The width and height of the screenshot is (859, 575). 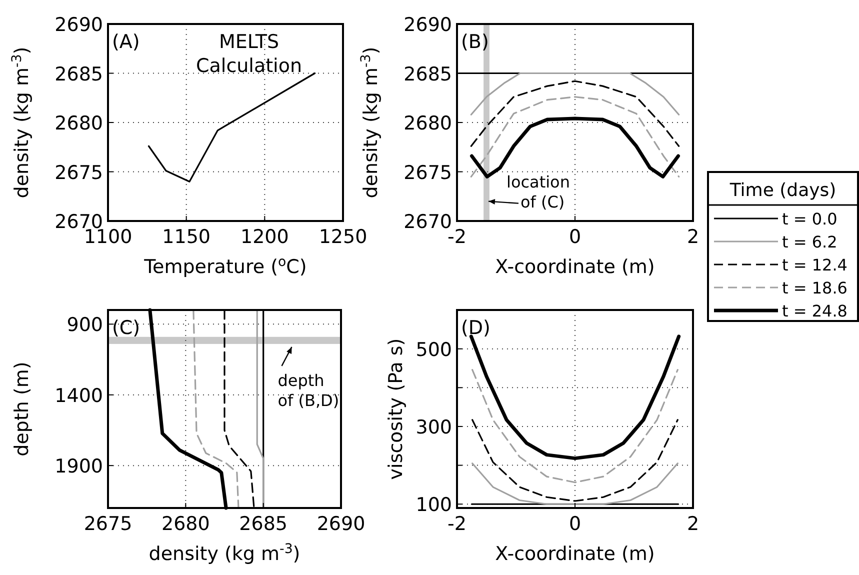 What do you see at coordinates (343, 237) in the screenshot?
I see `x-tick-label: 1250` at bounding box center [343, 237].